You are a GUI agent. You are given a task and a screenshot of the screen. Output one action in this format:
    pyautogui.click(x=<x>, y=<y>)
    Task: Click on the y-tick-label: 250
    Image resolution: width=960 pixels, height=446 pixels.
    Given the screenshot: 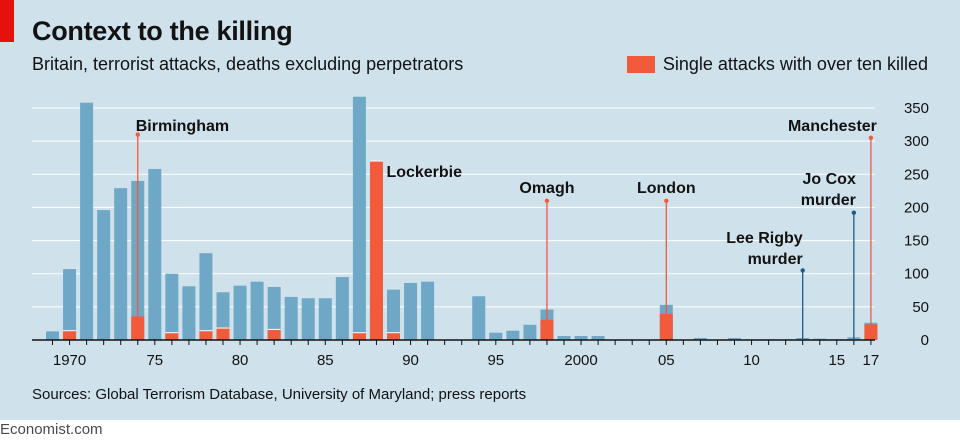 What is the action you would take?
    pyautogui.click(x=916, y=174)
    